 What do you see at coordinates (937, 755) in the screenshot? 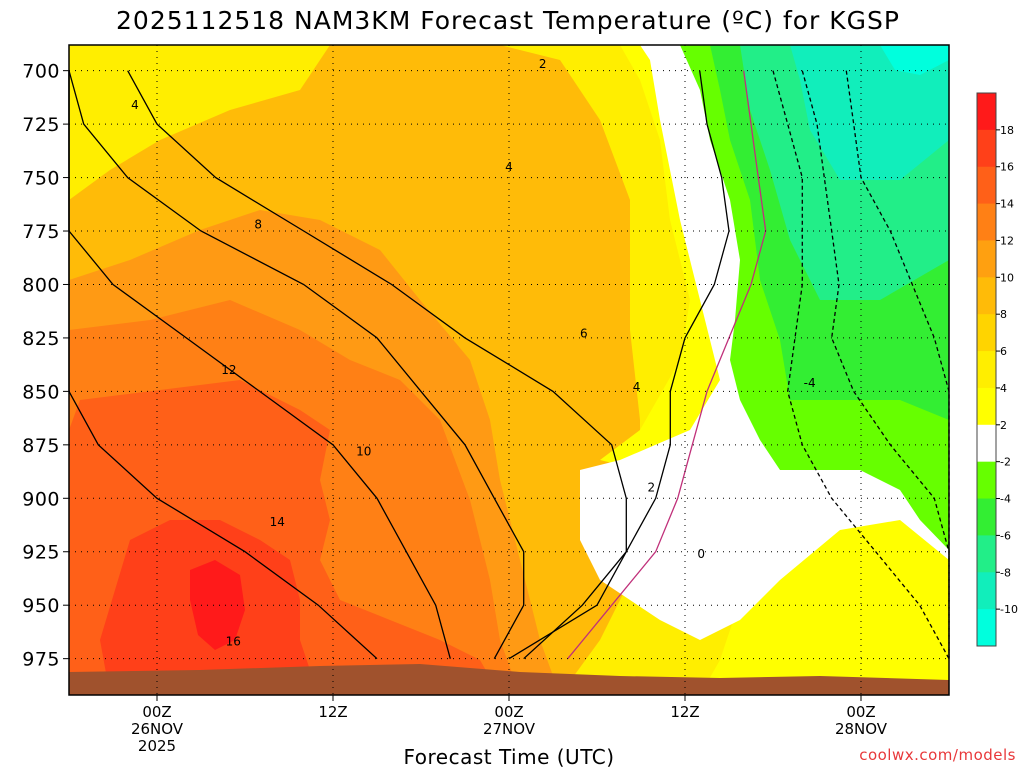
I see `credit-link: coolwx.com/models` at bounding box center [937, 755].